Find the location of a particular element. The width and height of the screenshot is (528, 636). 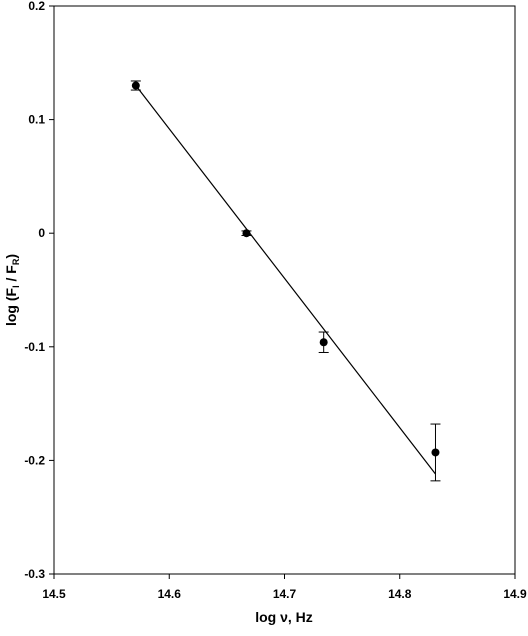

y-tick-label: -0.1 is located at coordinates (34, 347).